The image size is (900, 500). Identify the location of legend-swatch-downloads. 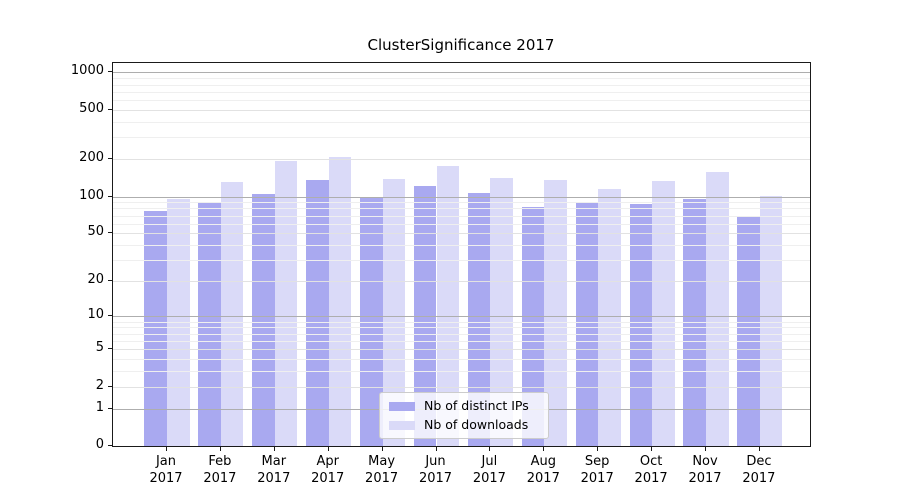
(402, 425).